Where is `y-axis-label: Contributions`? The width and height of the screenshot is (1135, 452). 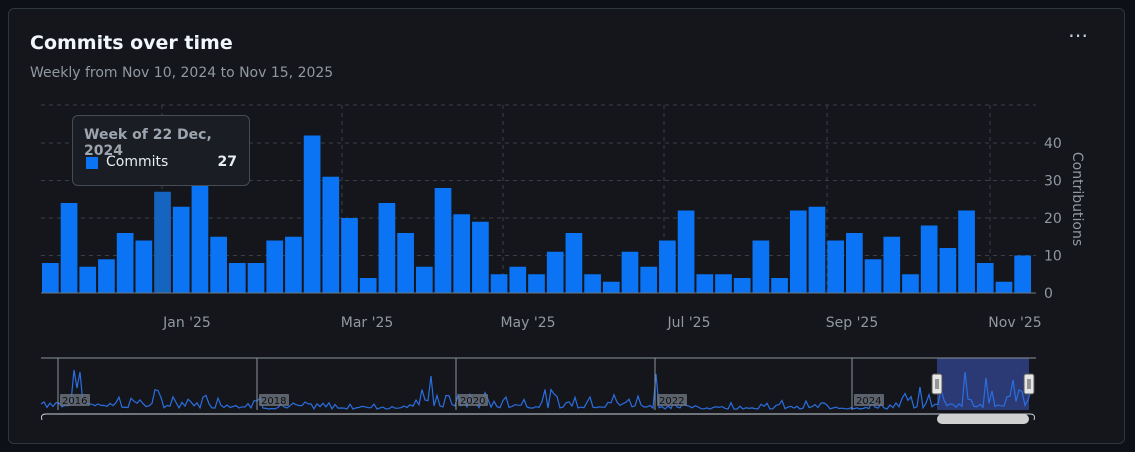 y-axis-label: Contributions is located at coordinates (1077, 199).